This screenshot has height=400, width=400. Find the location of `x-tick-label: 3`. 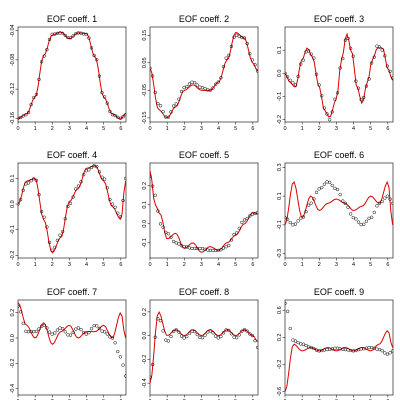

x-tick-label: 3 is located at coordinates (201, 129).